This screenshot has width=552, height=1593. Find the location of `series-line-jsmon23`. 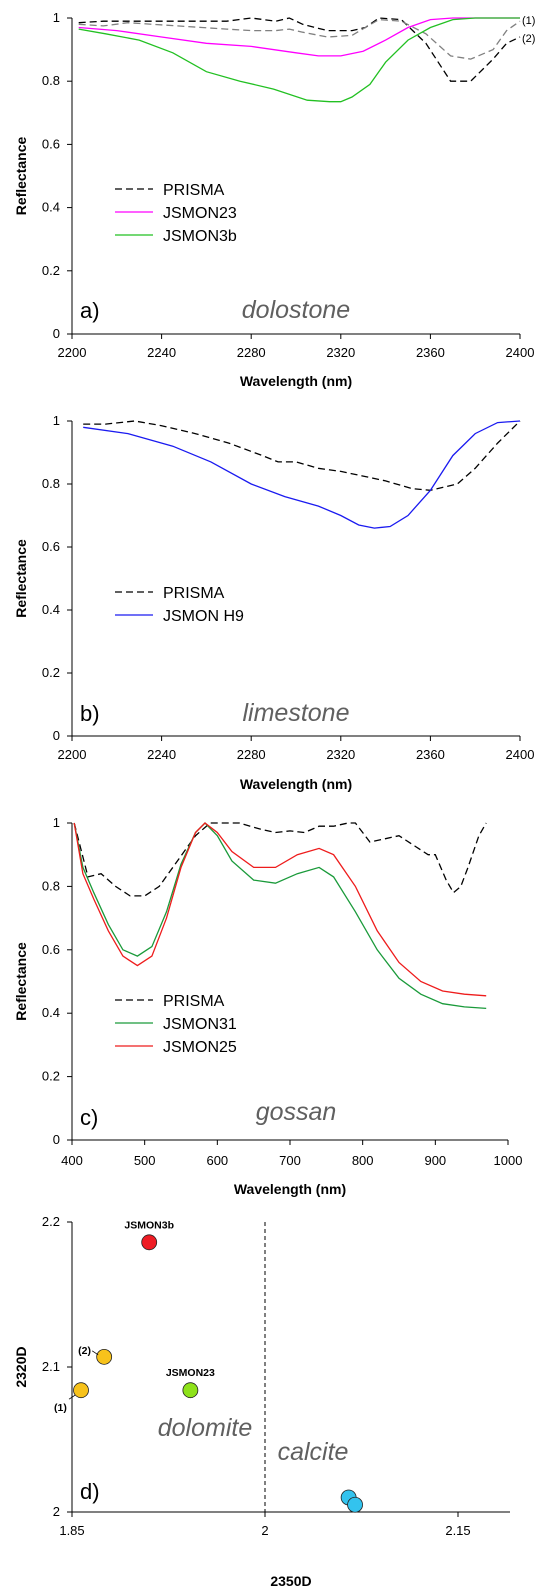

series-line-jsmon23 is located at coordinates (299, 37).